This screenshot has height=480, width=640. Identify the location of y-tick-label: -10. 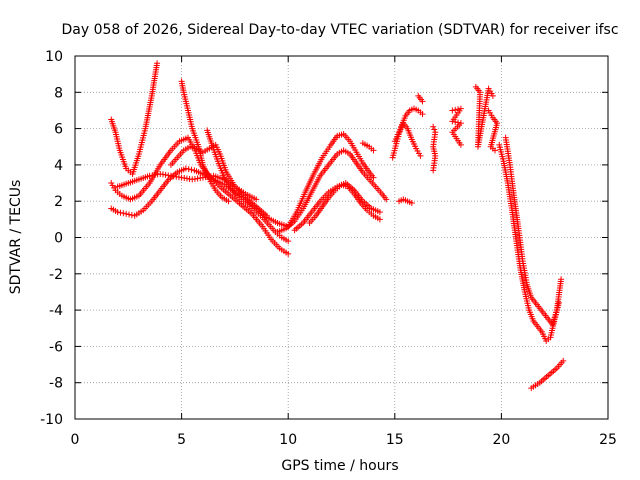
(51, 420).